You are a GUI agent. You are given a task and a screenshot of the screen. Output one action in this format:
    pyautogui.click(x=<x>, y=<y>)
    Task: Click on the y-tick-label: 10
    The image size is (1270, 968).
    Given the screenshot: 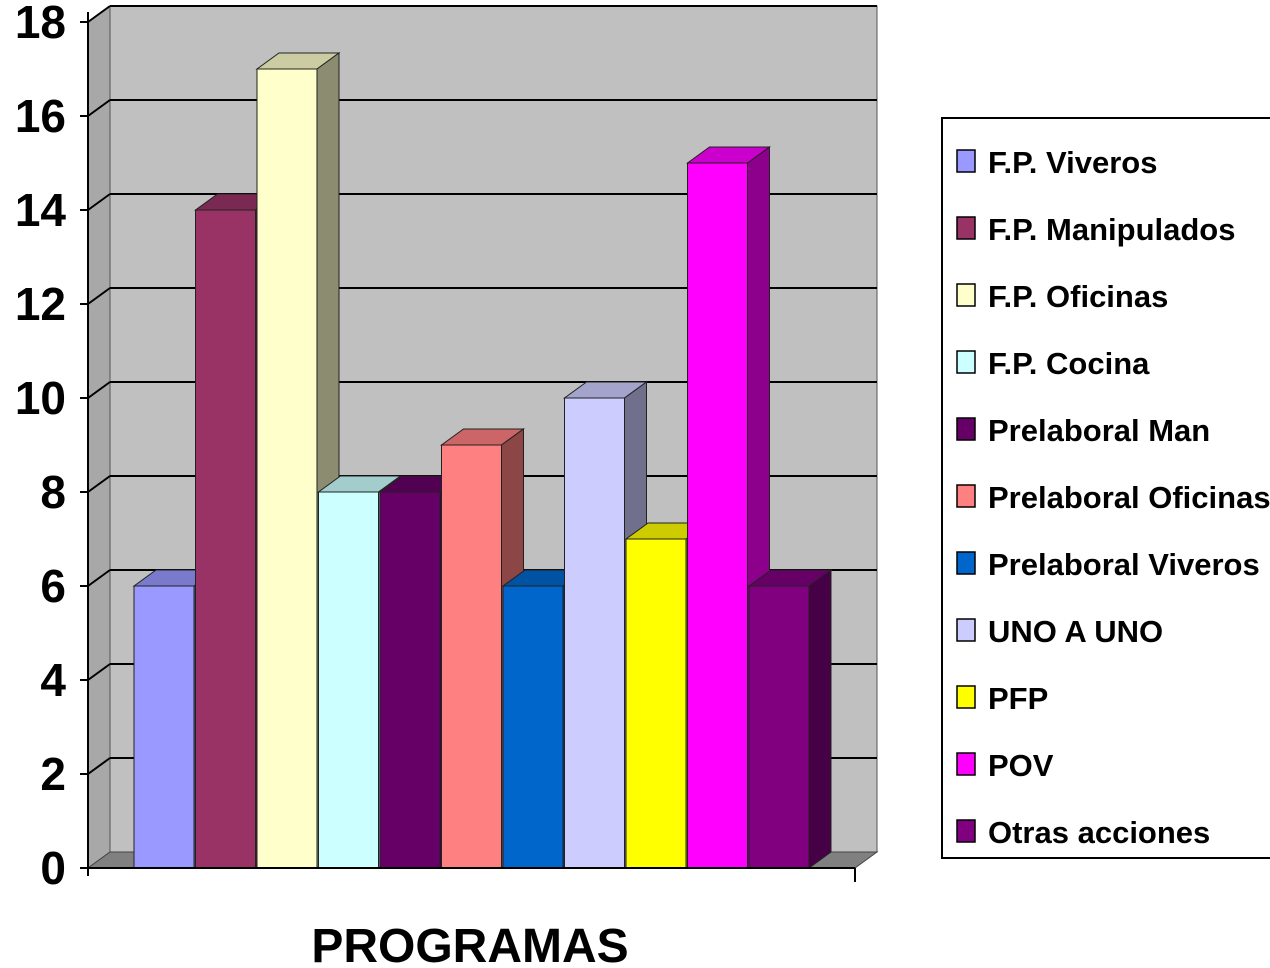 What is the action you would take?
    pyautogui.click(x=40, y=398)
    